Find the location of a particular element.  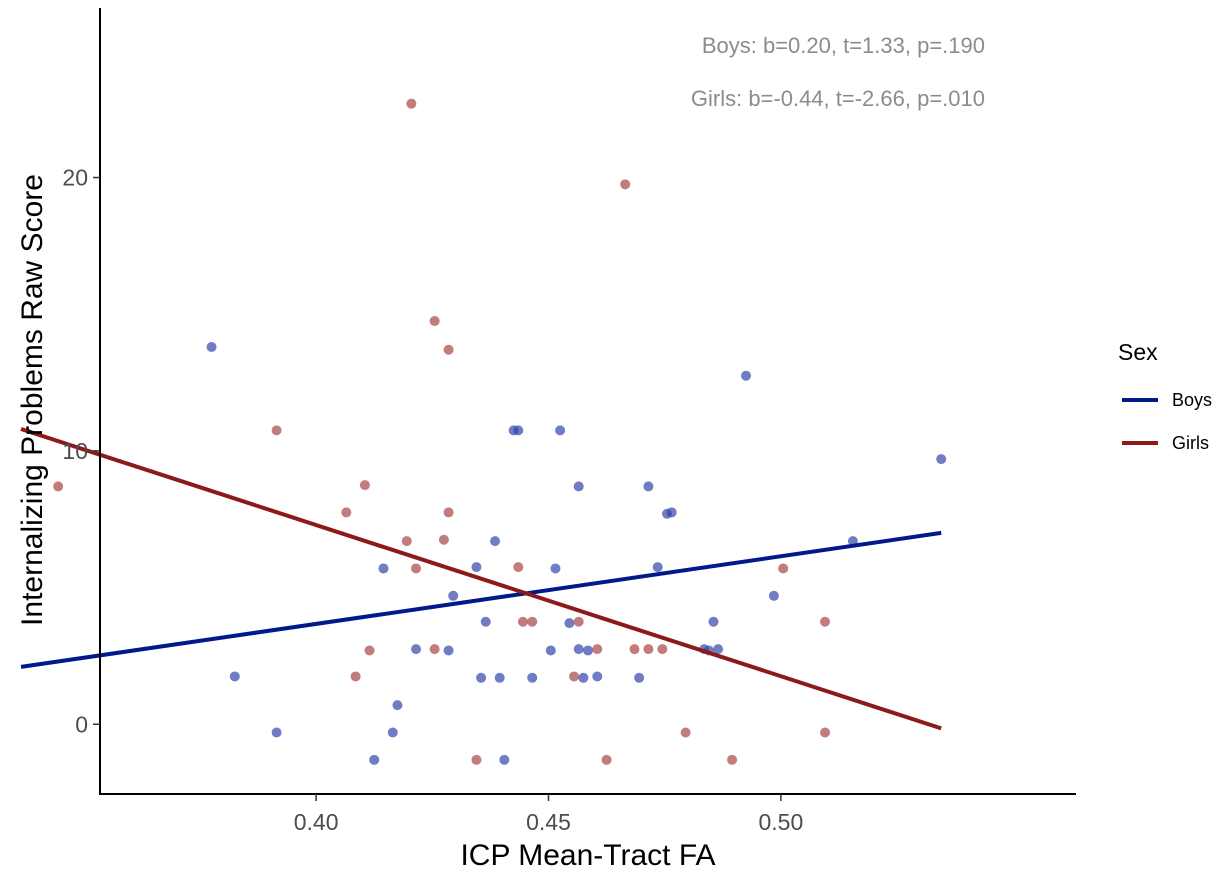

legend-title: Sex is located at coordinates (1138, 352).